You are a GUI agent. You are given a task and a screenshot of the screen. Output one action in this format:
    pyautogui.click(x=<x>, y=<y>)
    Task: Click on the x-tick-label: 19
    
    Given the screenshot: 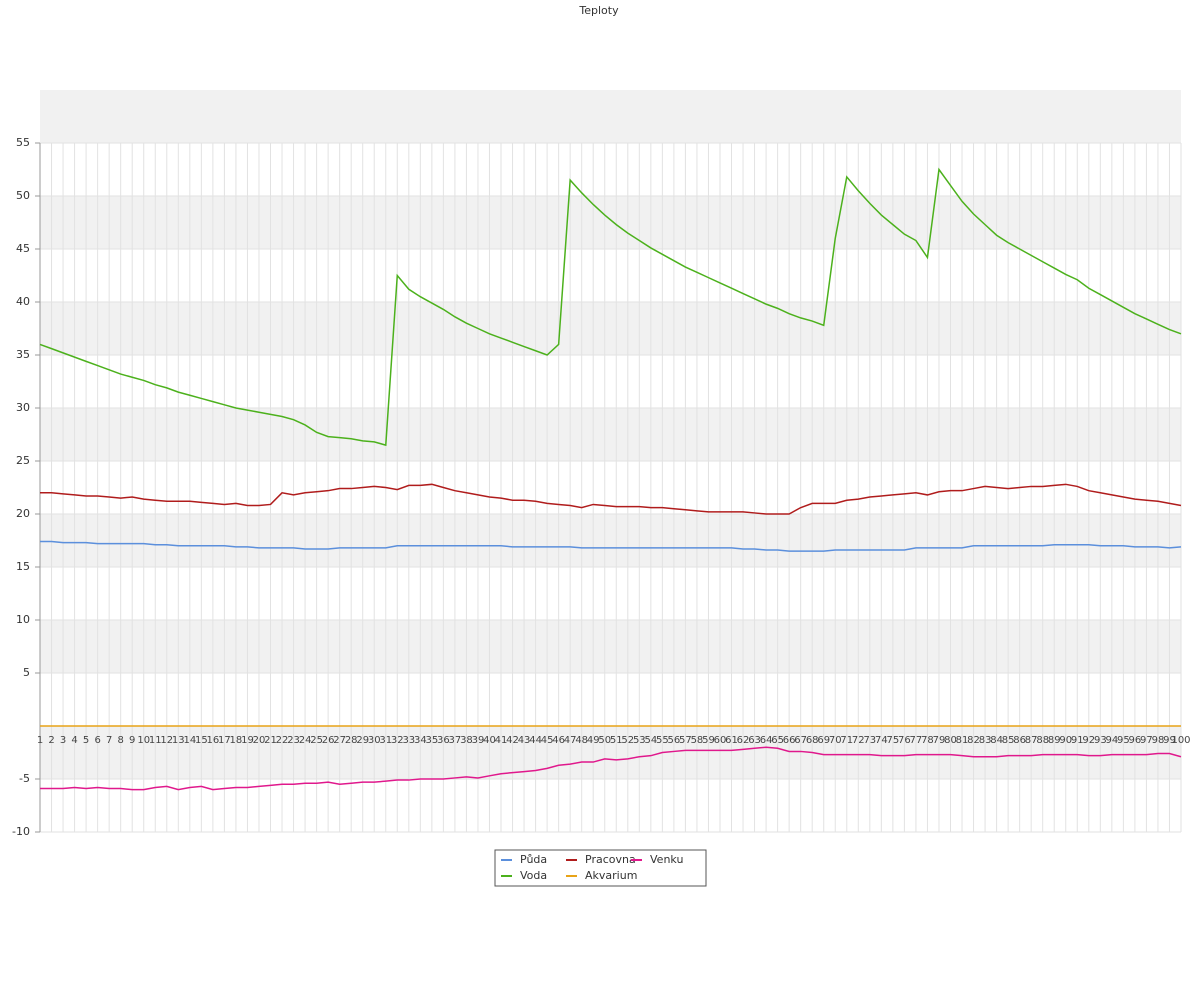 What is the action you would take?
    pyautogui.click(x=247, y=740)
    